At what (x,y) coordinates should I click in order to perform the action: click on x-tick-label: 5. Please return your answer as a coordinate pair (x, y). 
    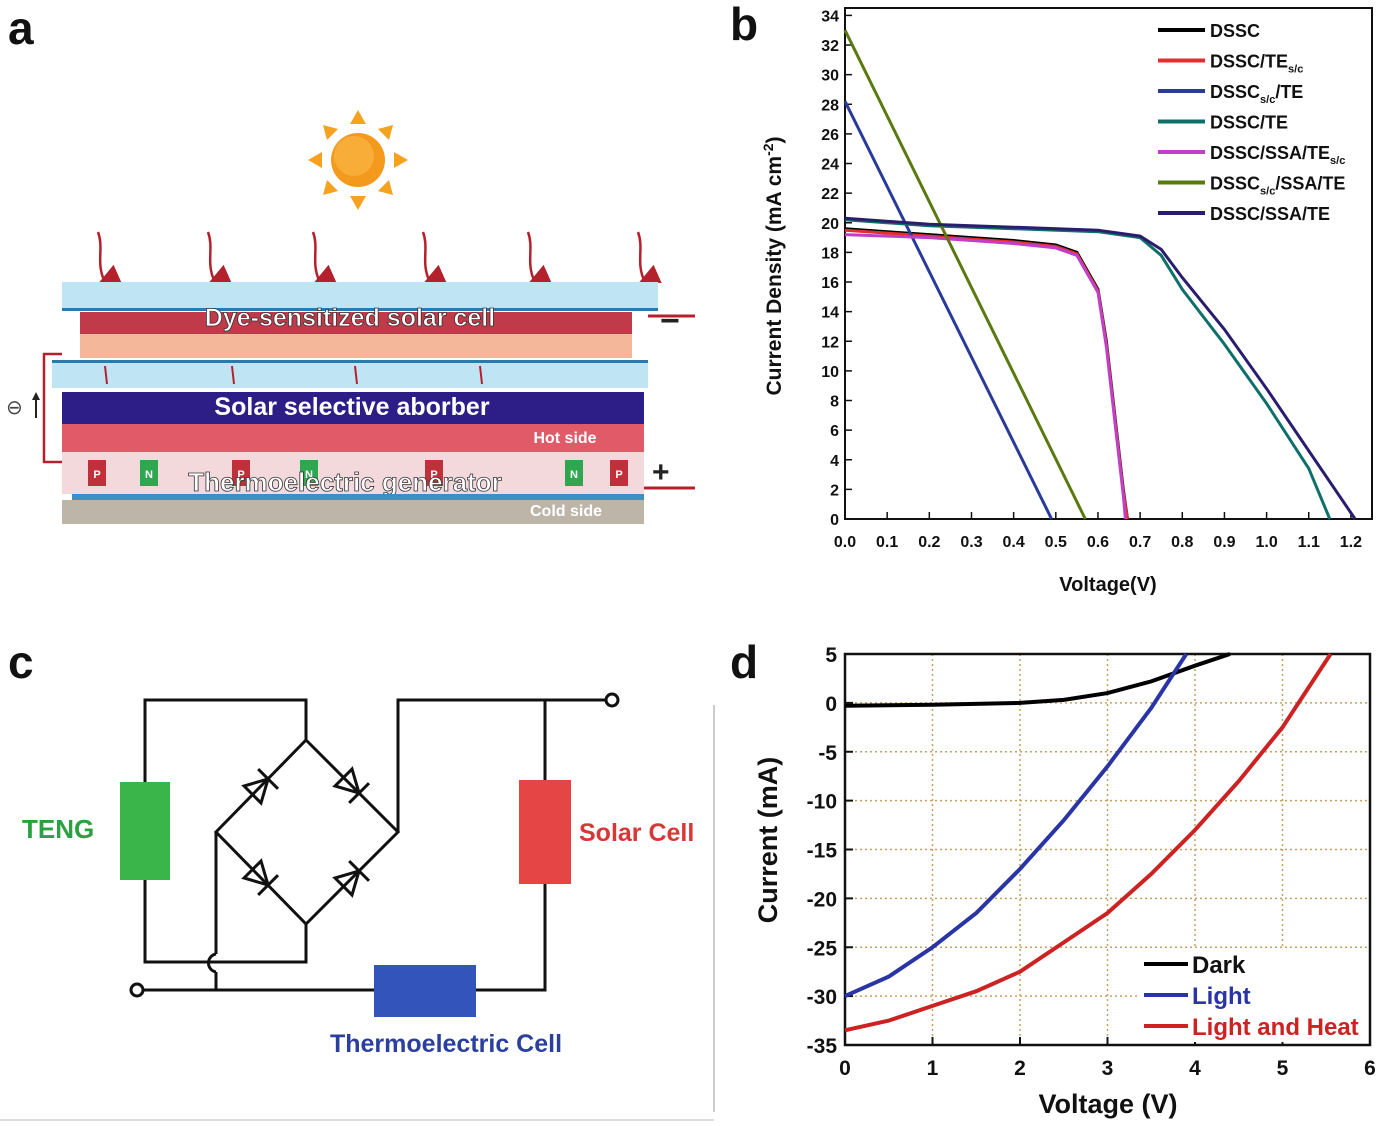
    Looking at the image, I should click on (1283, 1068).